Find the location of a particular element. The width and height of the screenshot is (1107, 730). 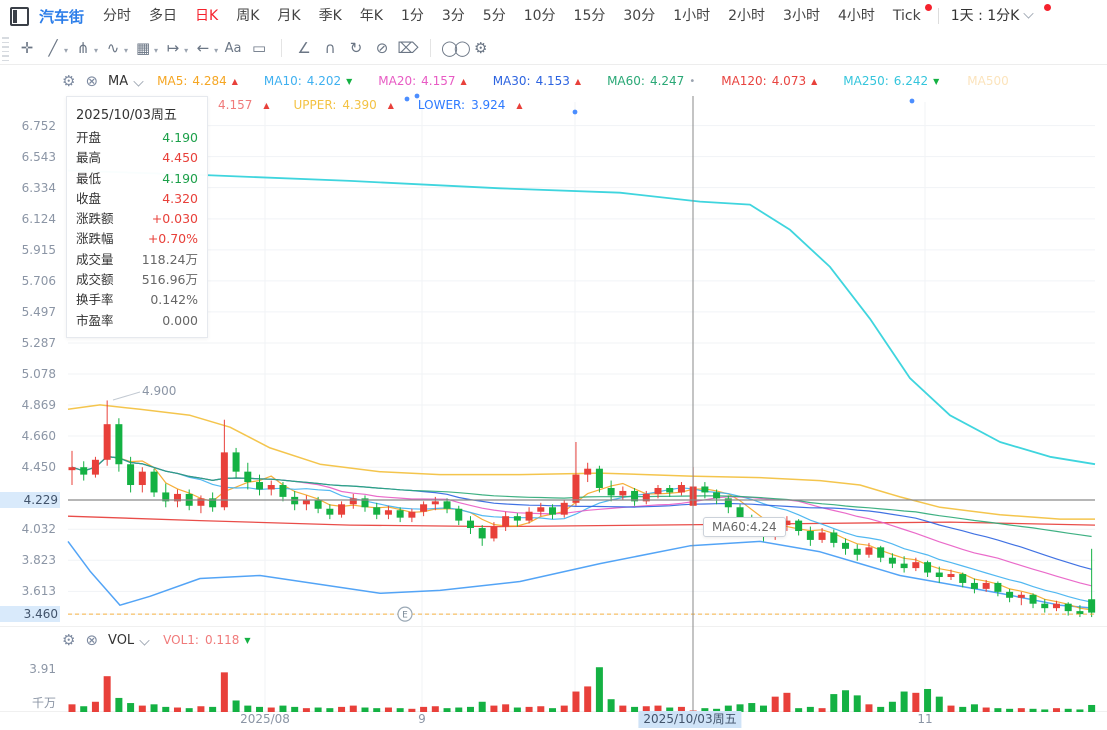

tooltip-row-label: 换手率 is located at coordinates (95, 300).